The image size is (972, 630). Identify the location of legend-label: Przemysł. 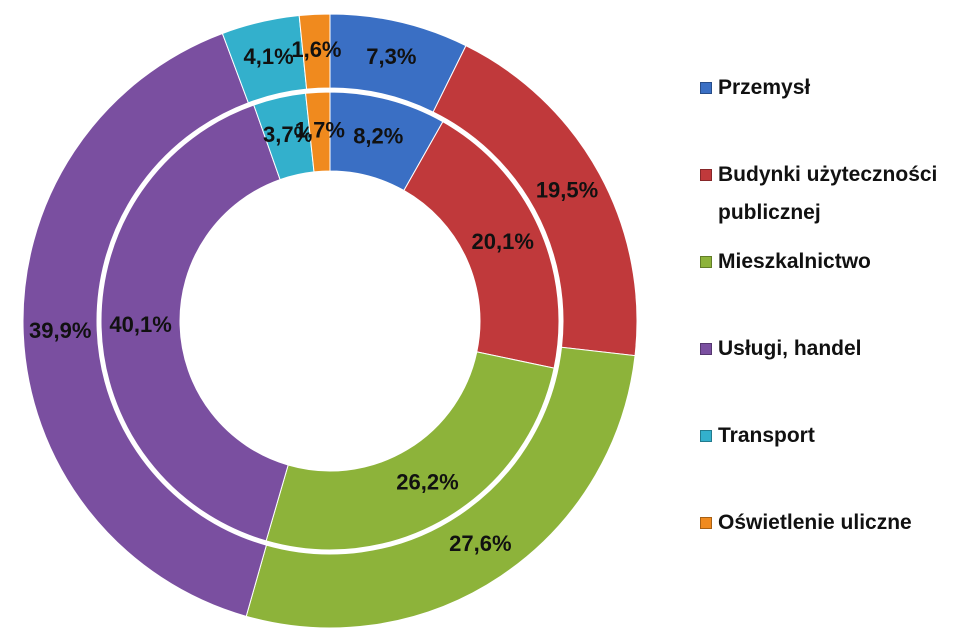
(764, 87).